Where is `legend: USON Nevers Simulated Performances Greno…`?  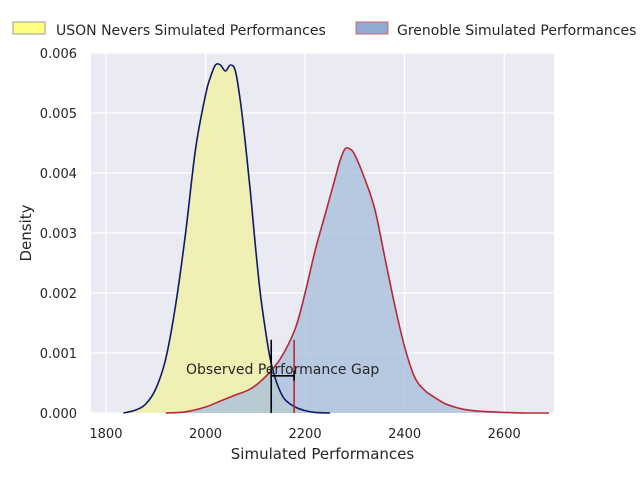
legend: USON Nevers Simulated Performances Greno… is located at coordinates (324, 30).